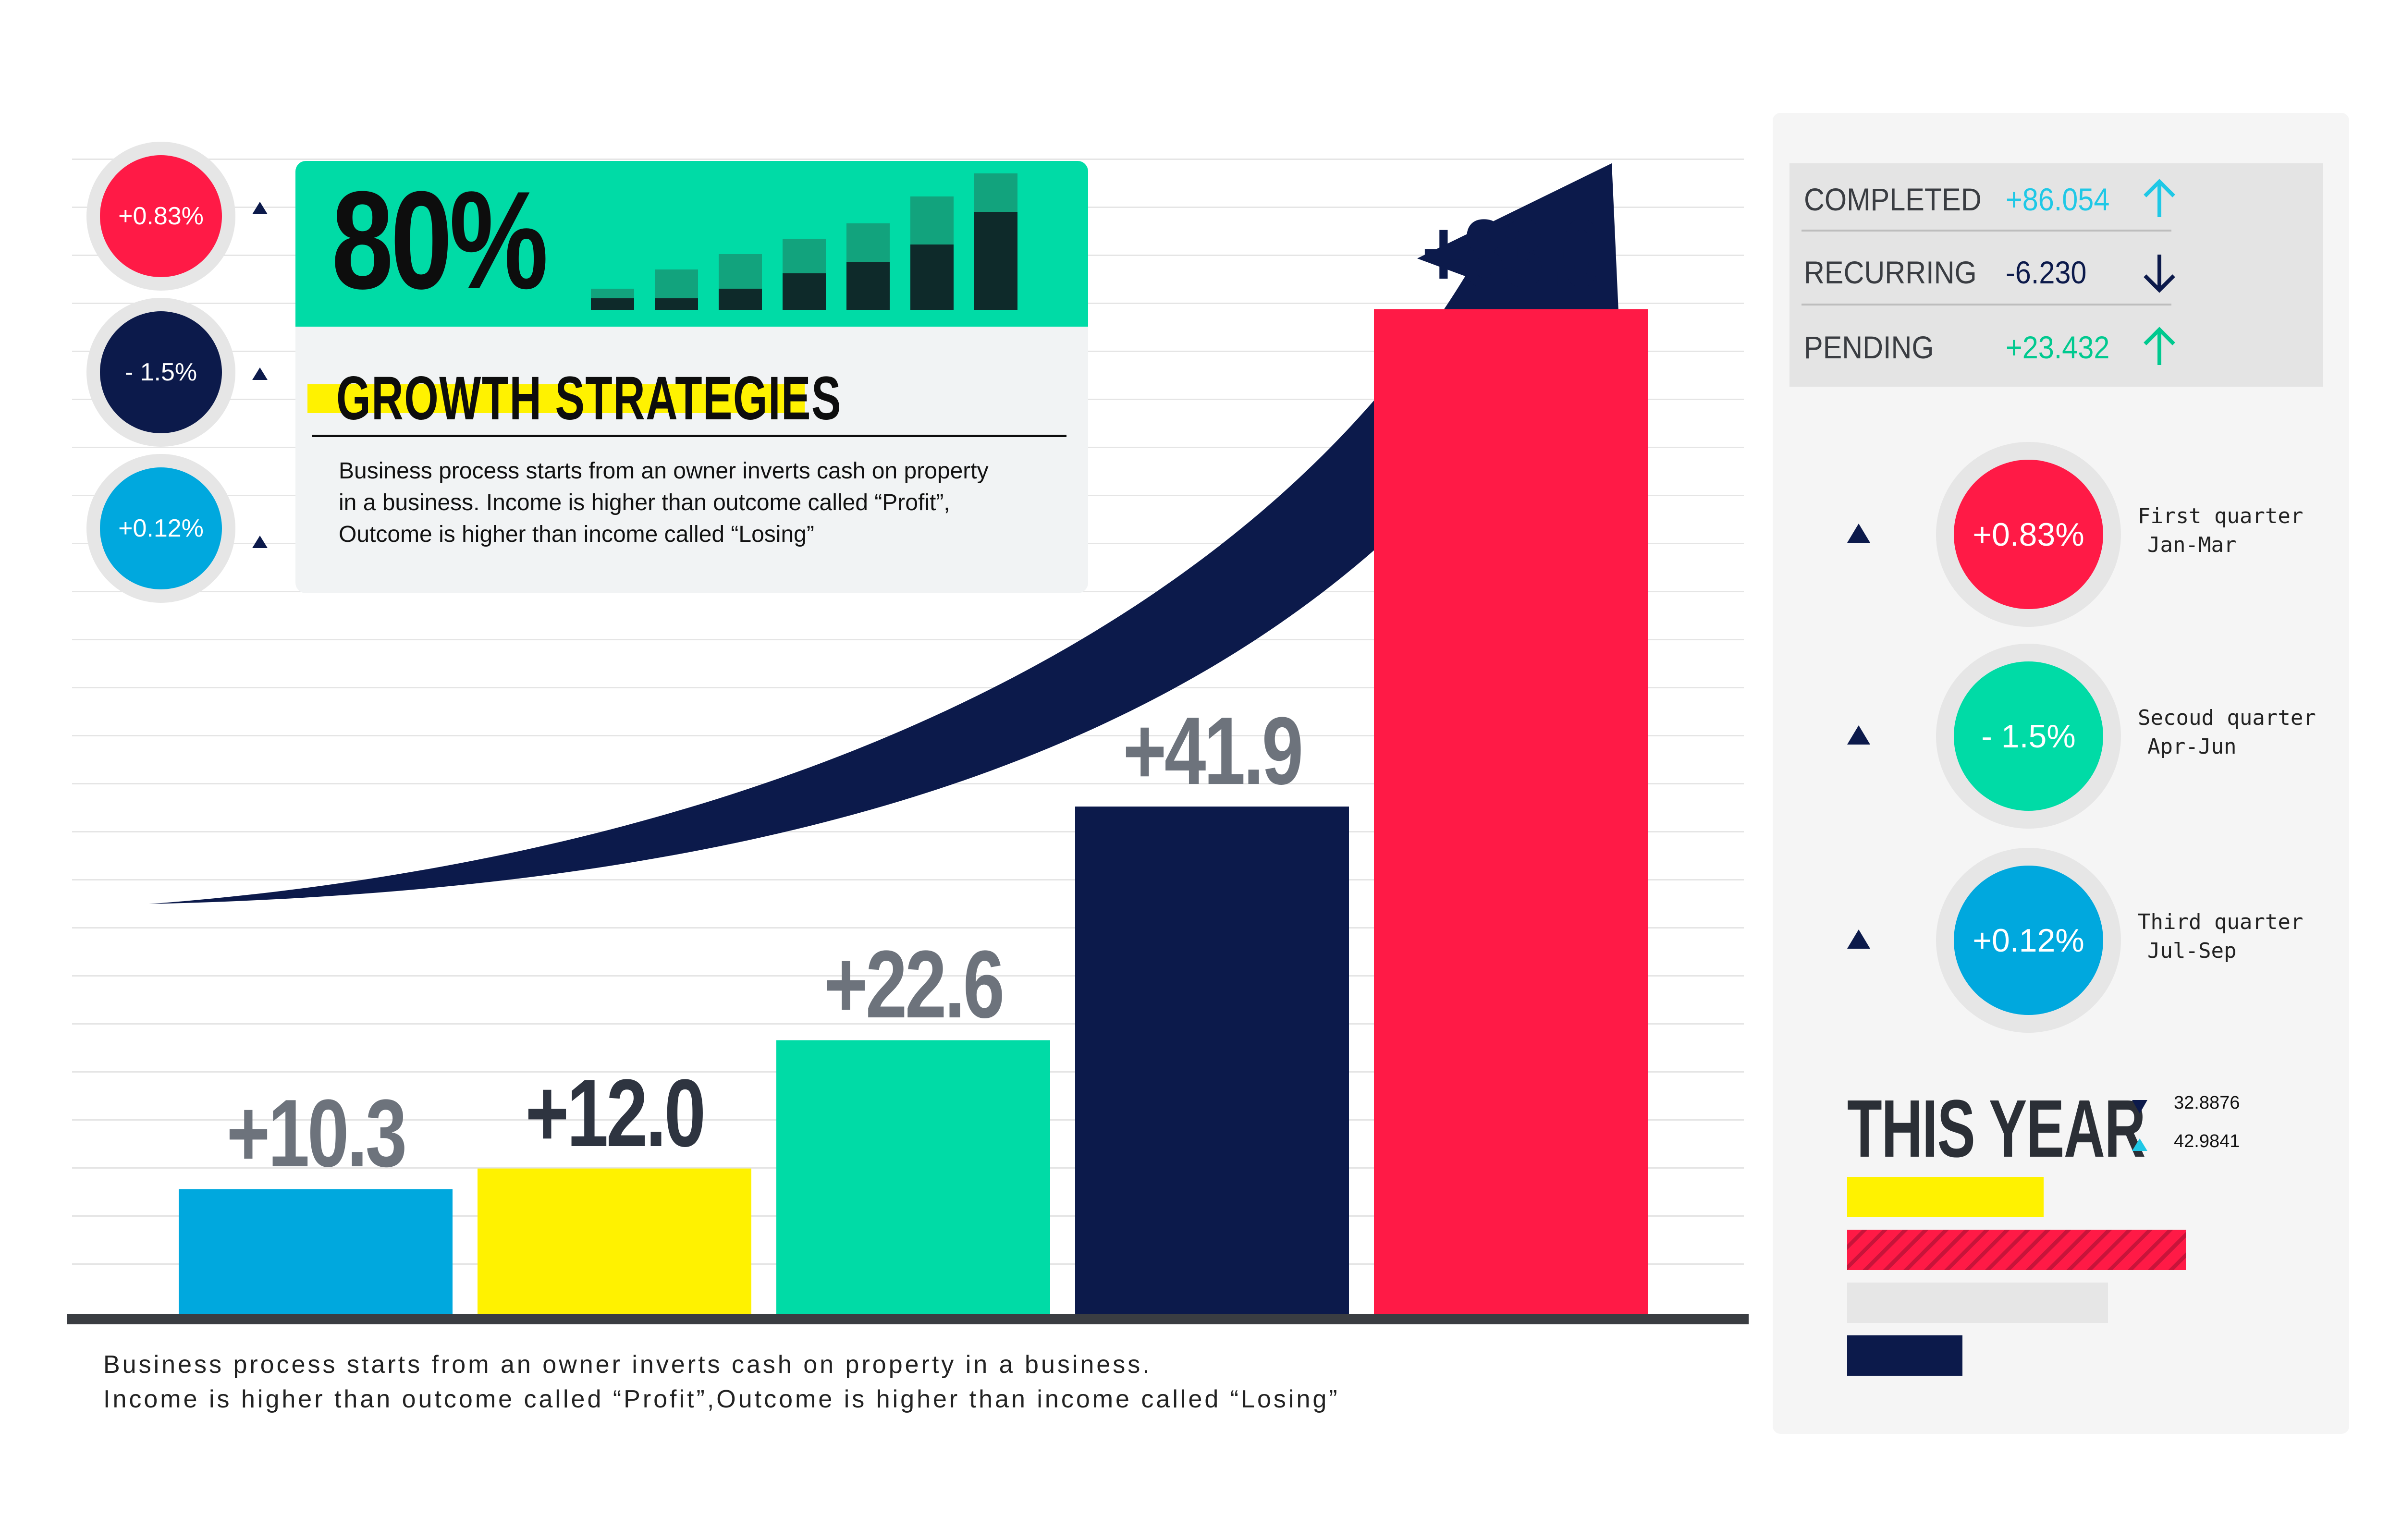  I want to click on bar-value-label: +10.3, so click(316, 1133).